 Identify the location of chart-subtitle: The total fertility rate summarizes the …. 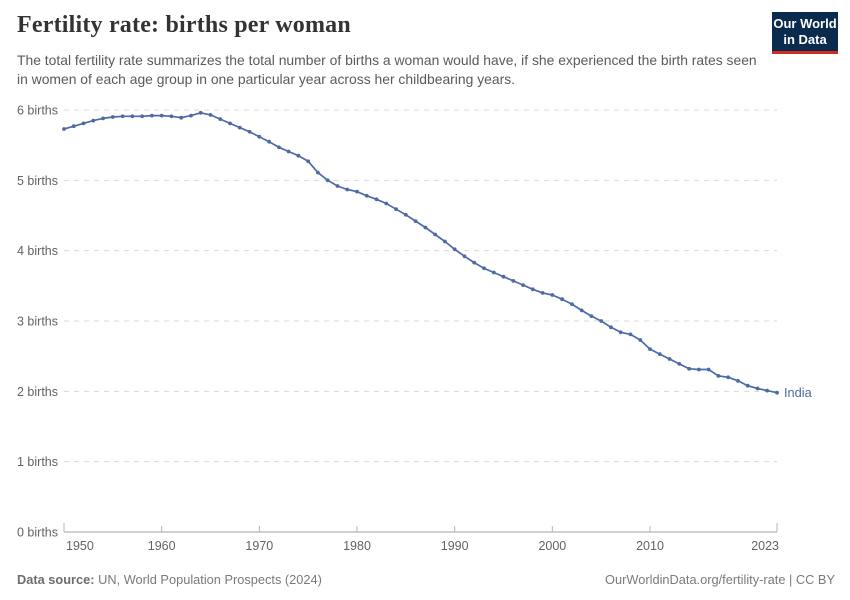
(387, 69).